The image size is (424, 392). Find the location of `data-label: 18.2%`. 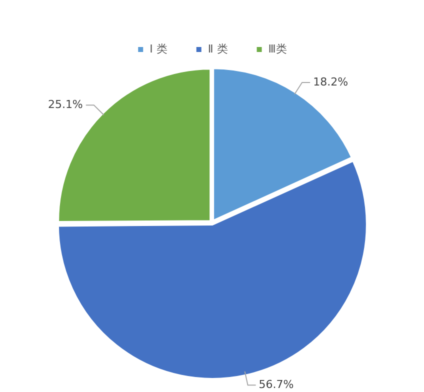

data-label: 18.2% is located at coordinates (330, 81).